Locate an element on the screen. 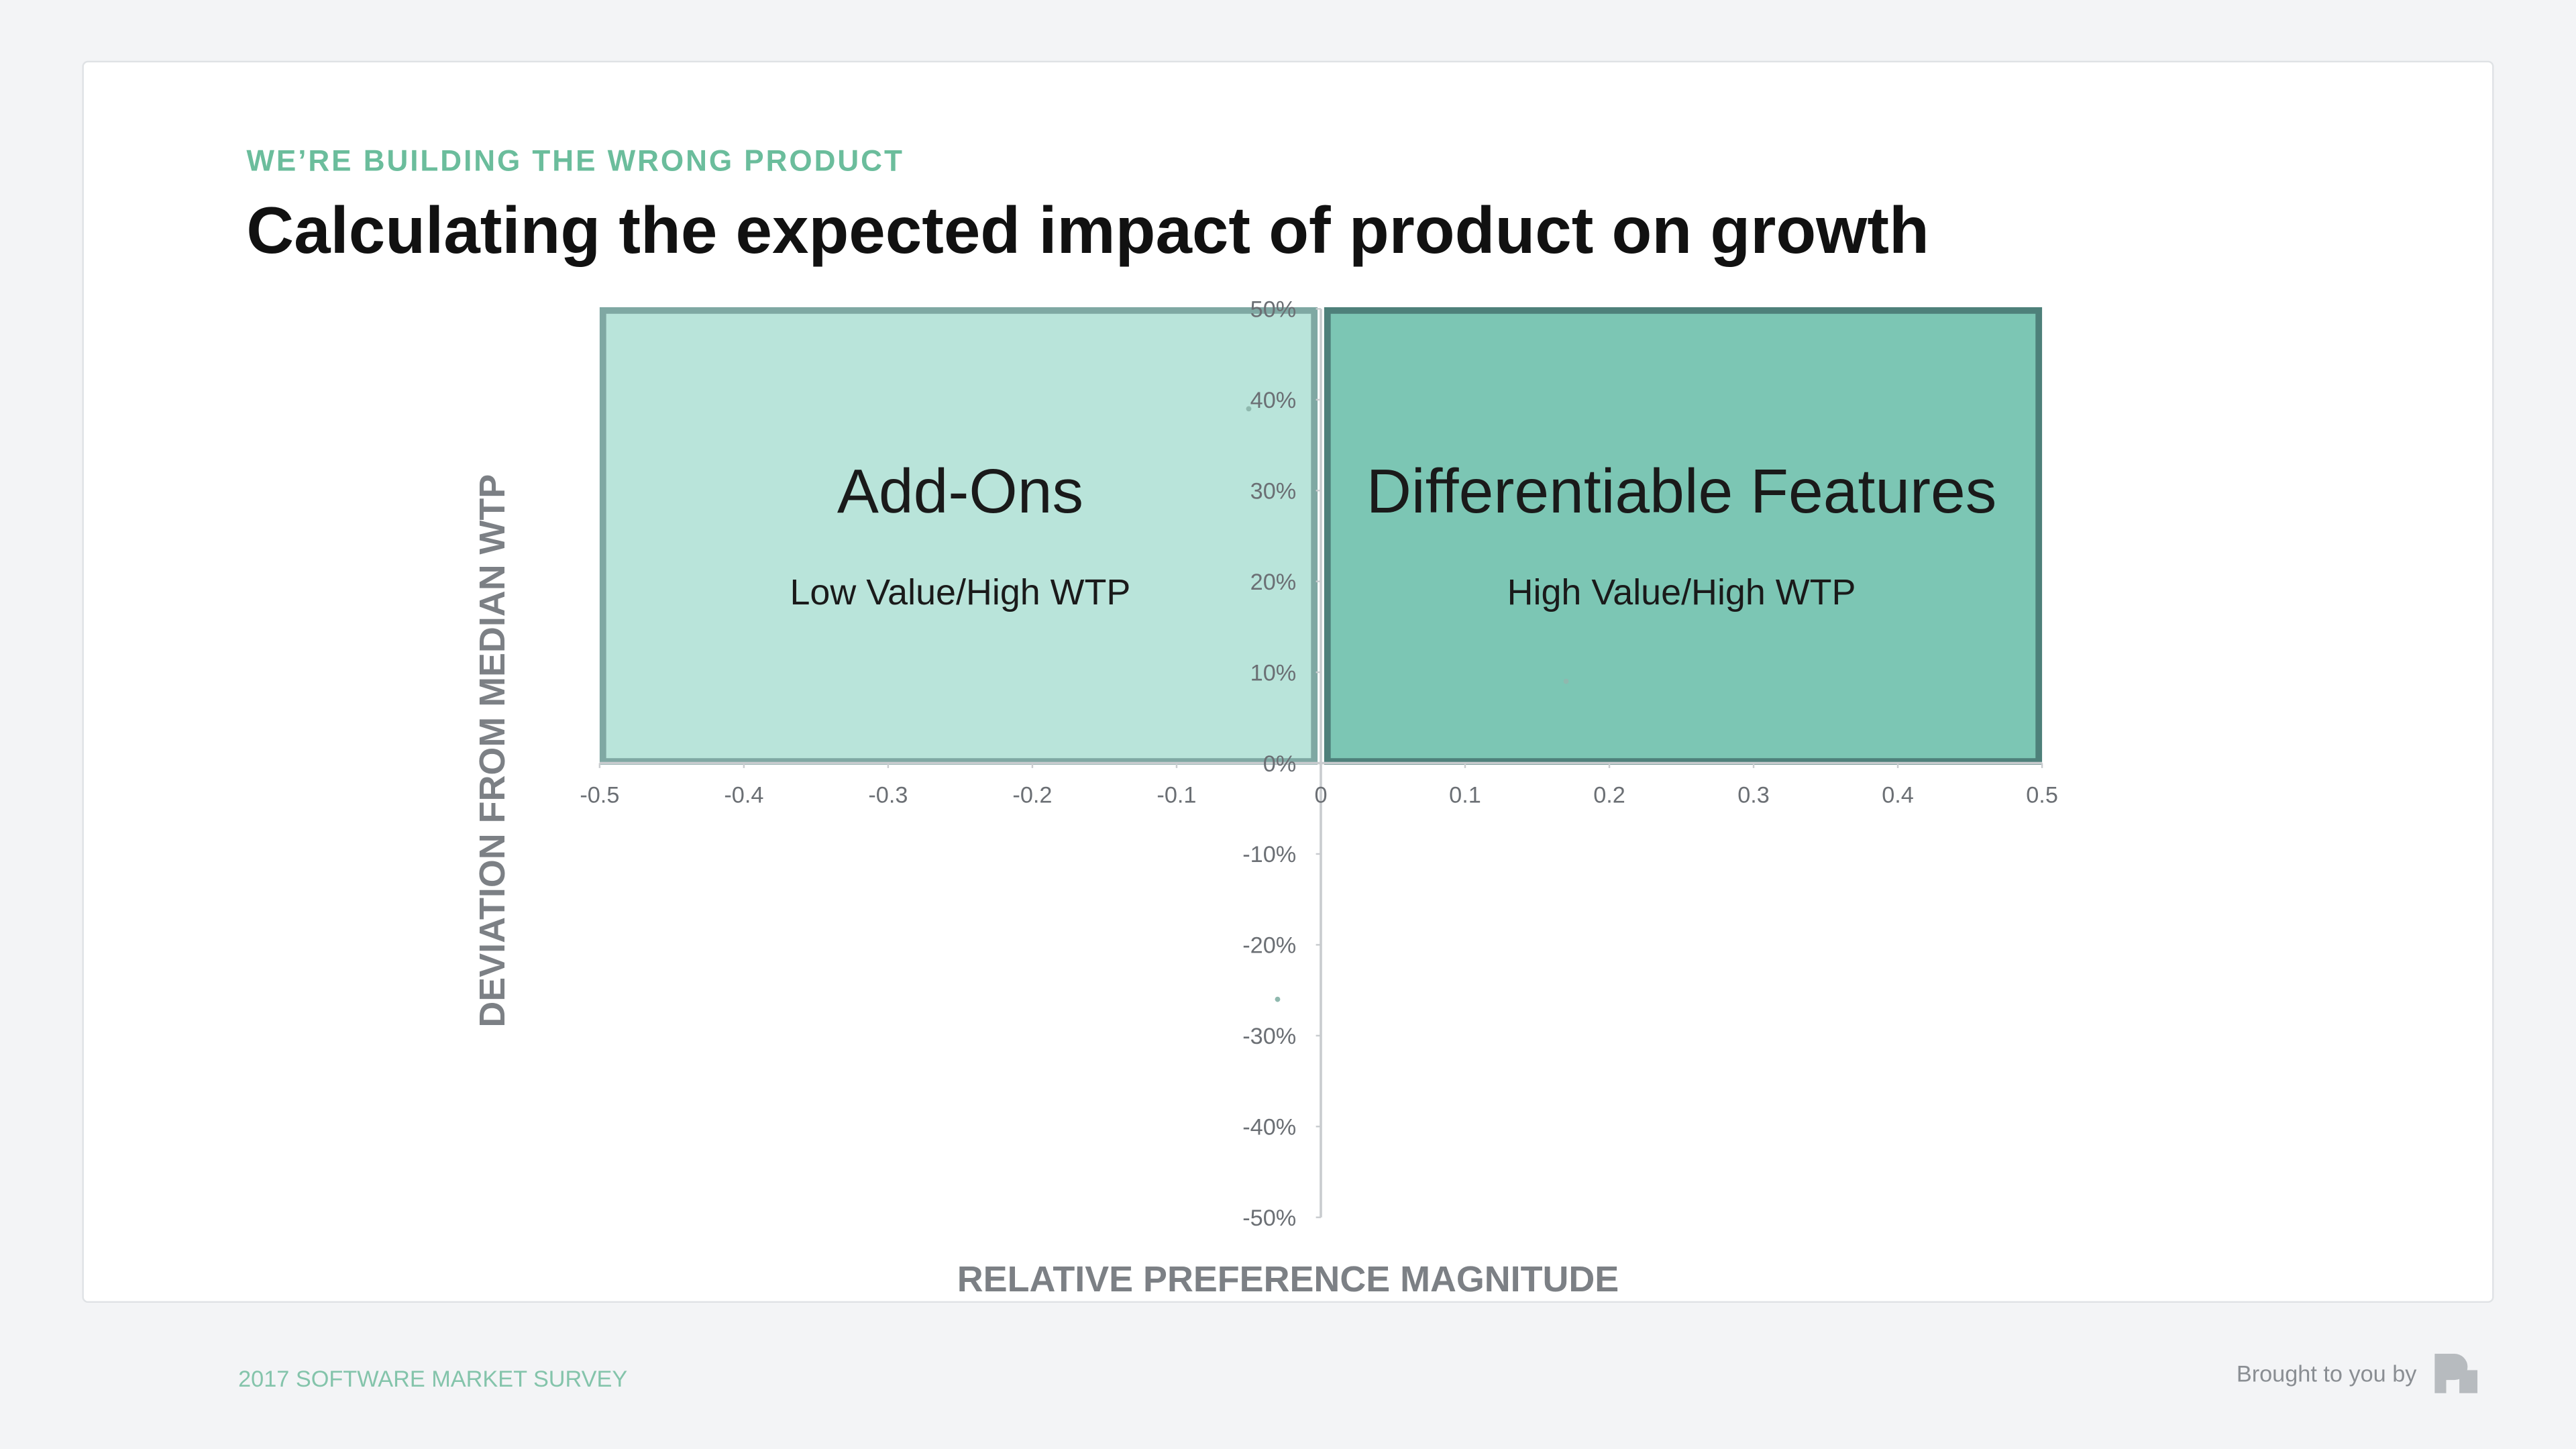  x-tick-label: -0.1 is located at coordinates (1176, 795).